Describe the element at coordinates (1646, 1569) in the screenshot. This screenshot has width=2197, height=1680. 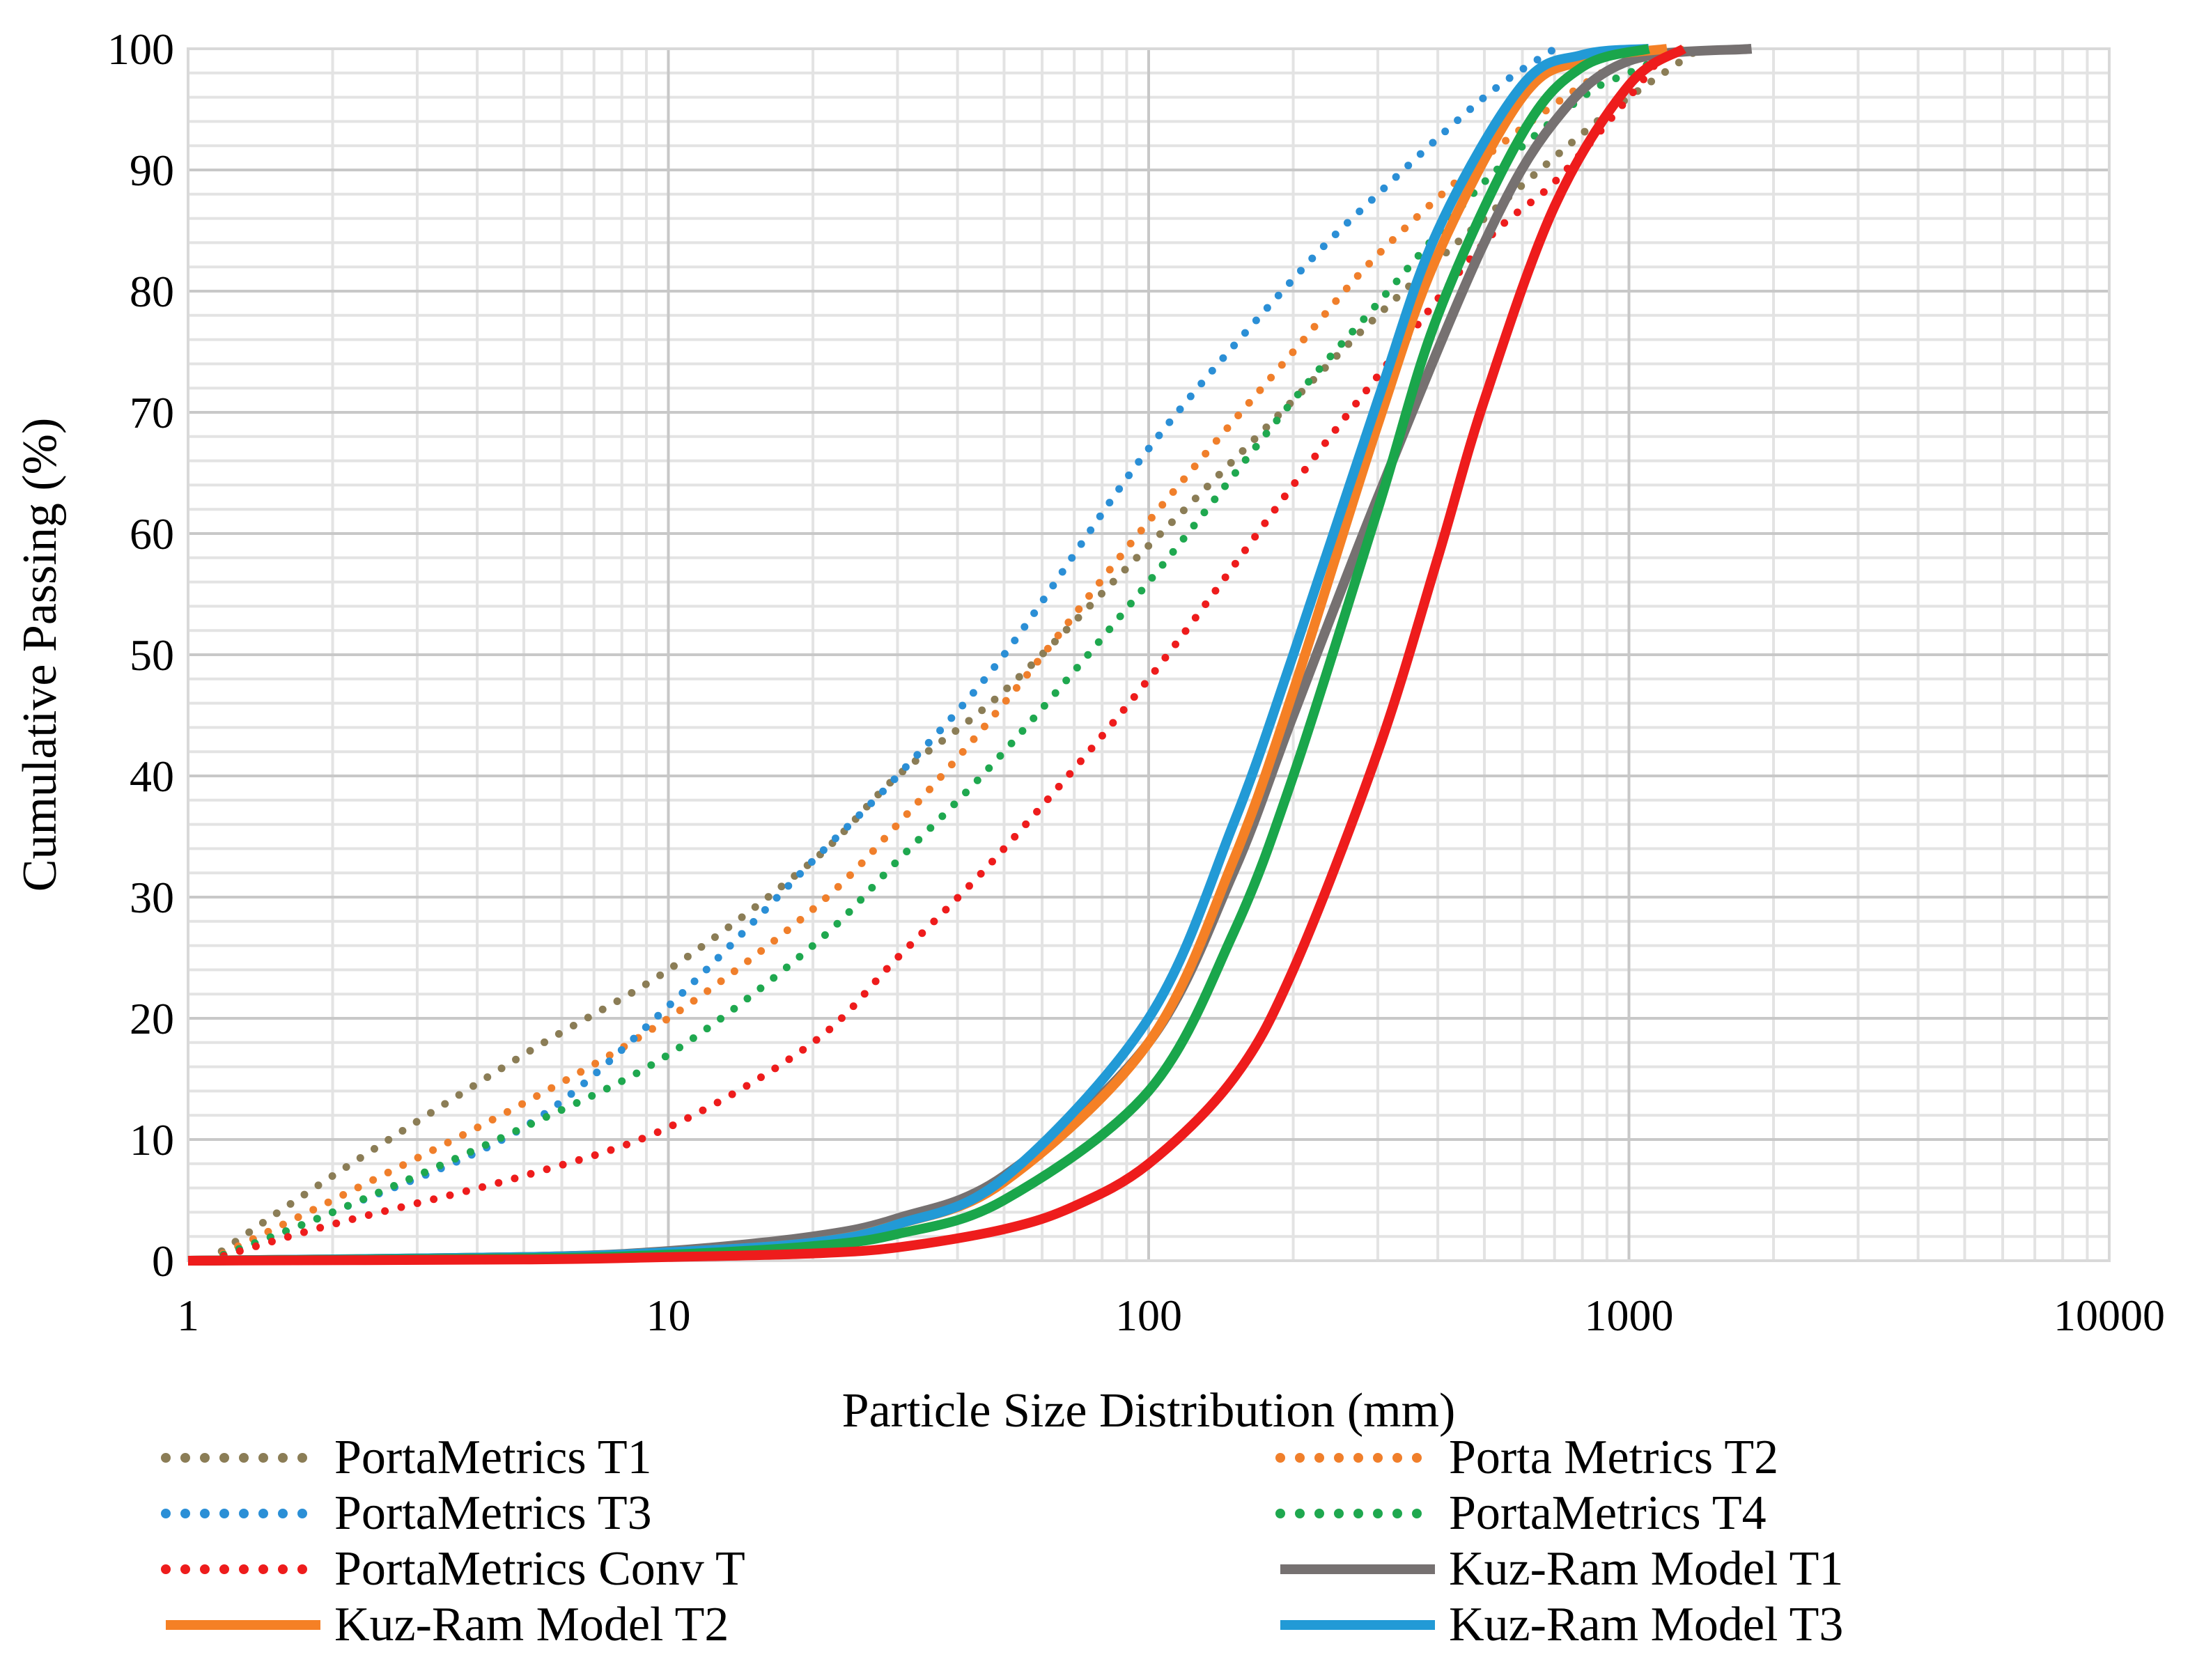
I see `legend-label-kuz-ram-model-t1: Kuz-Ram Model T1` at that location.